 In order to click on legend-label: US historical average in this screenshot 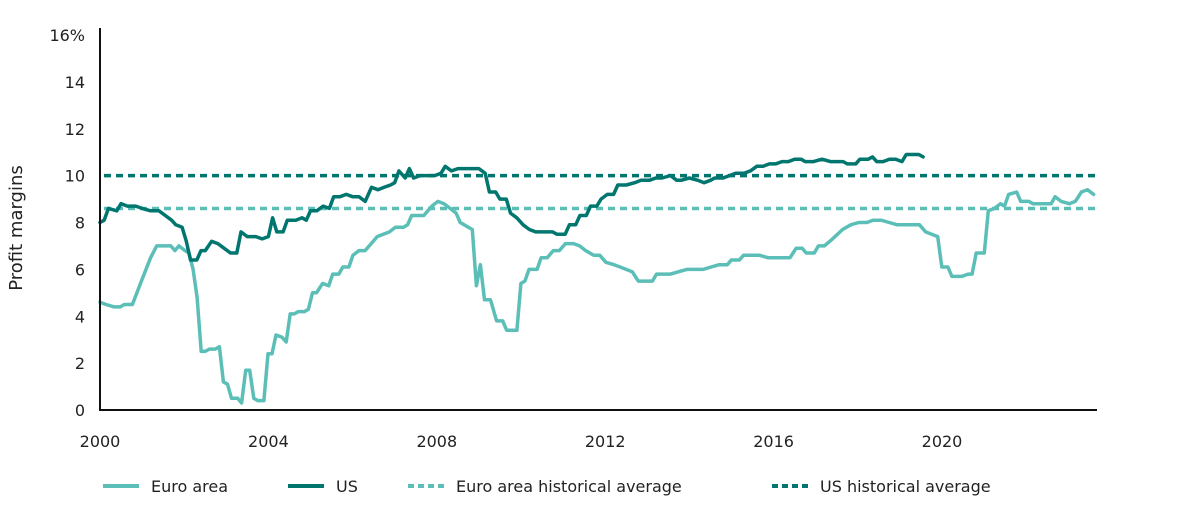, I will do `click(905, 486)`.